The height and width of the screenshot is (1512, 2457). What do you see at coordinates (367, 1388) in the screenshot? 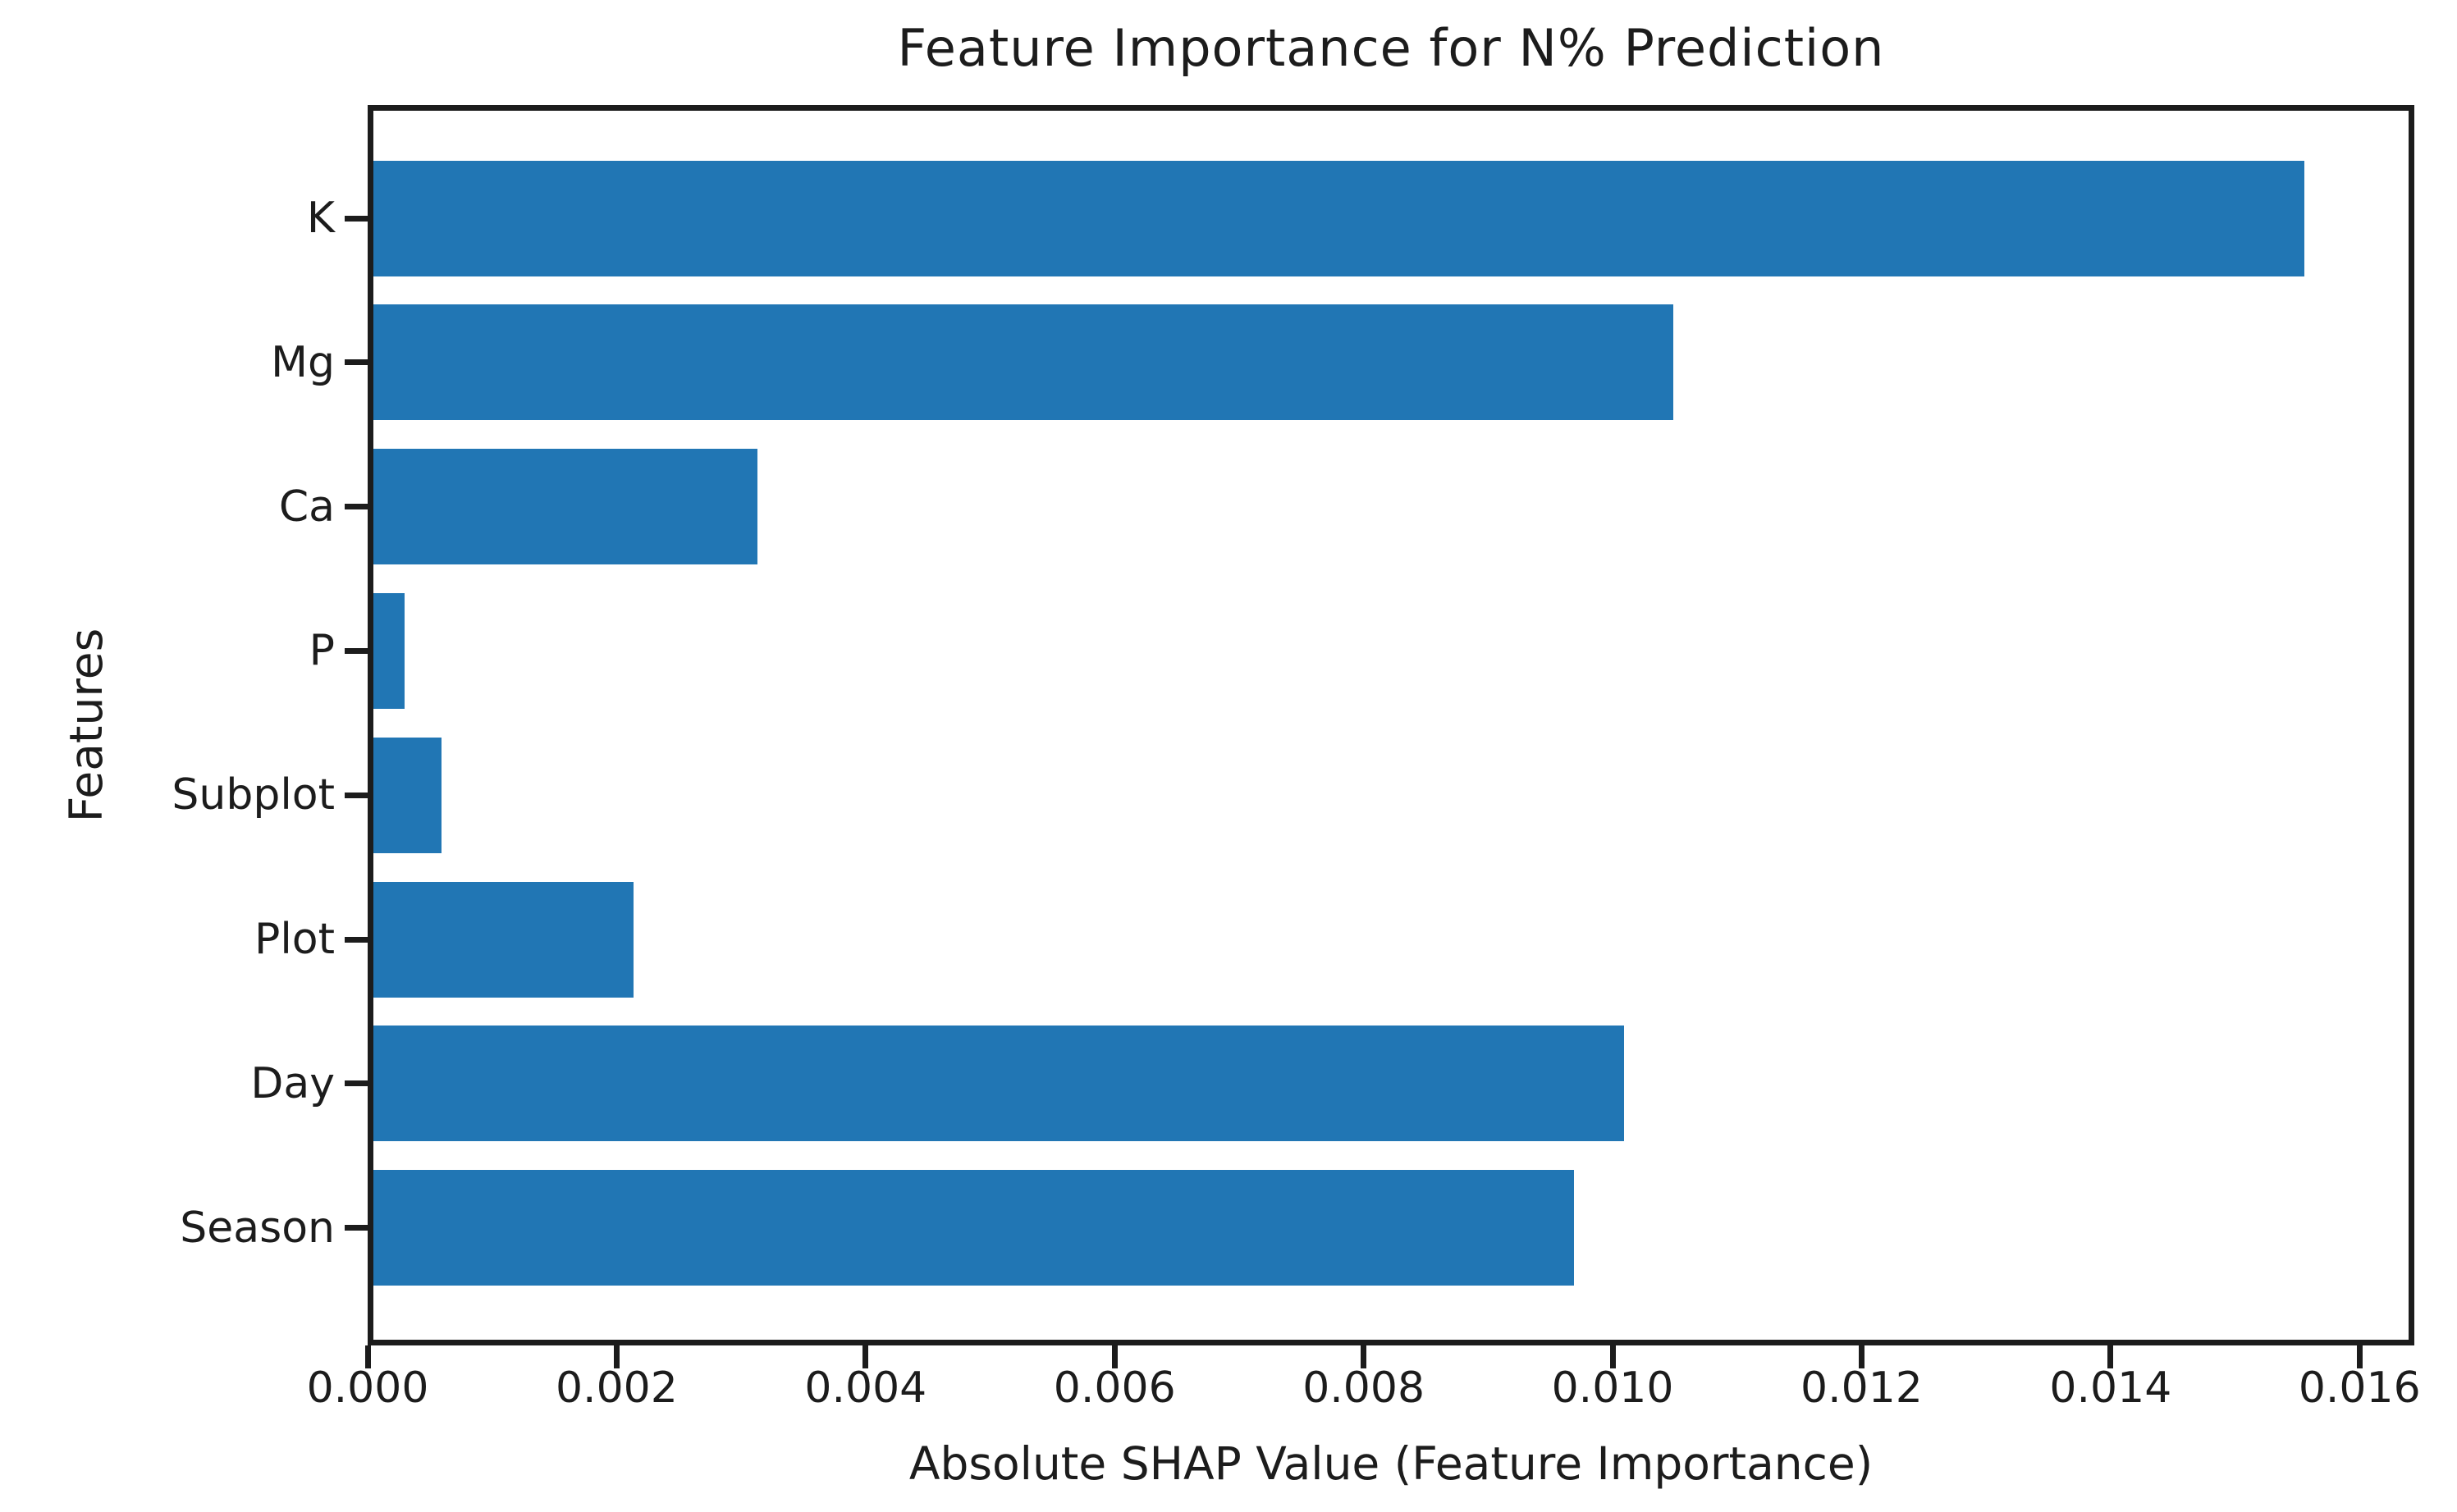
I see `x-tick-label-0.000: 0.000` at bounding box center [367, 1388].